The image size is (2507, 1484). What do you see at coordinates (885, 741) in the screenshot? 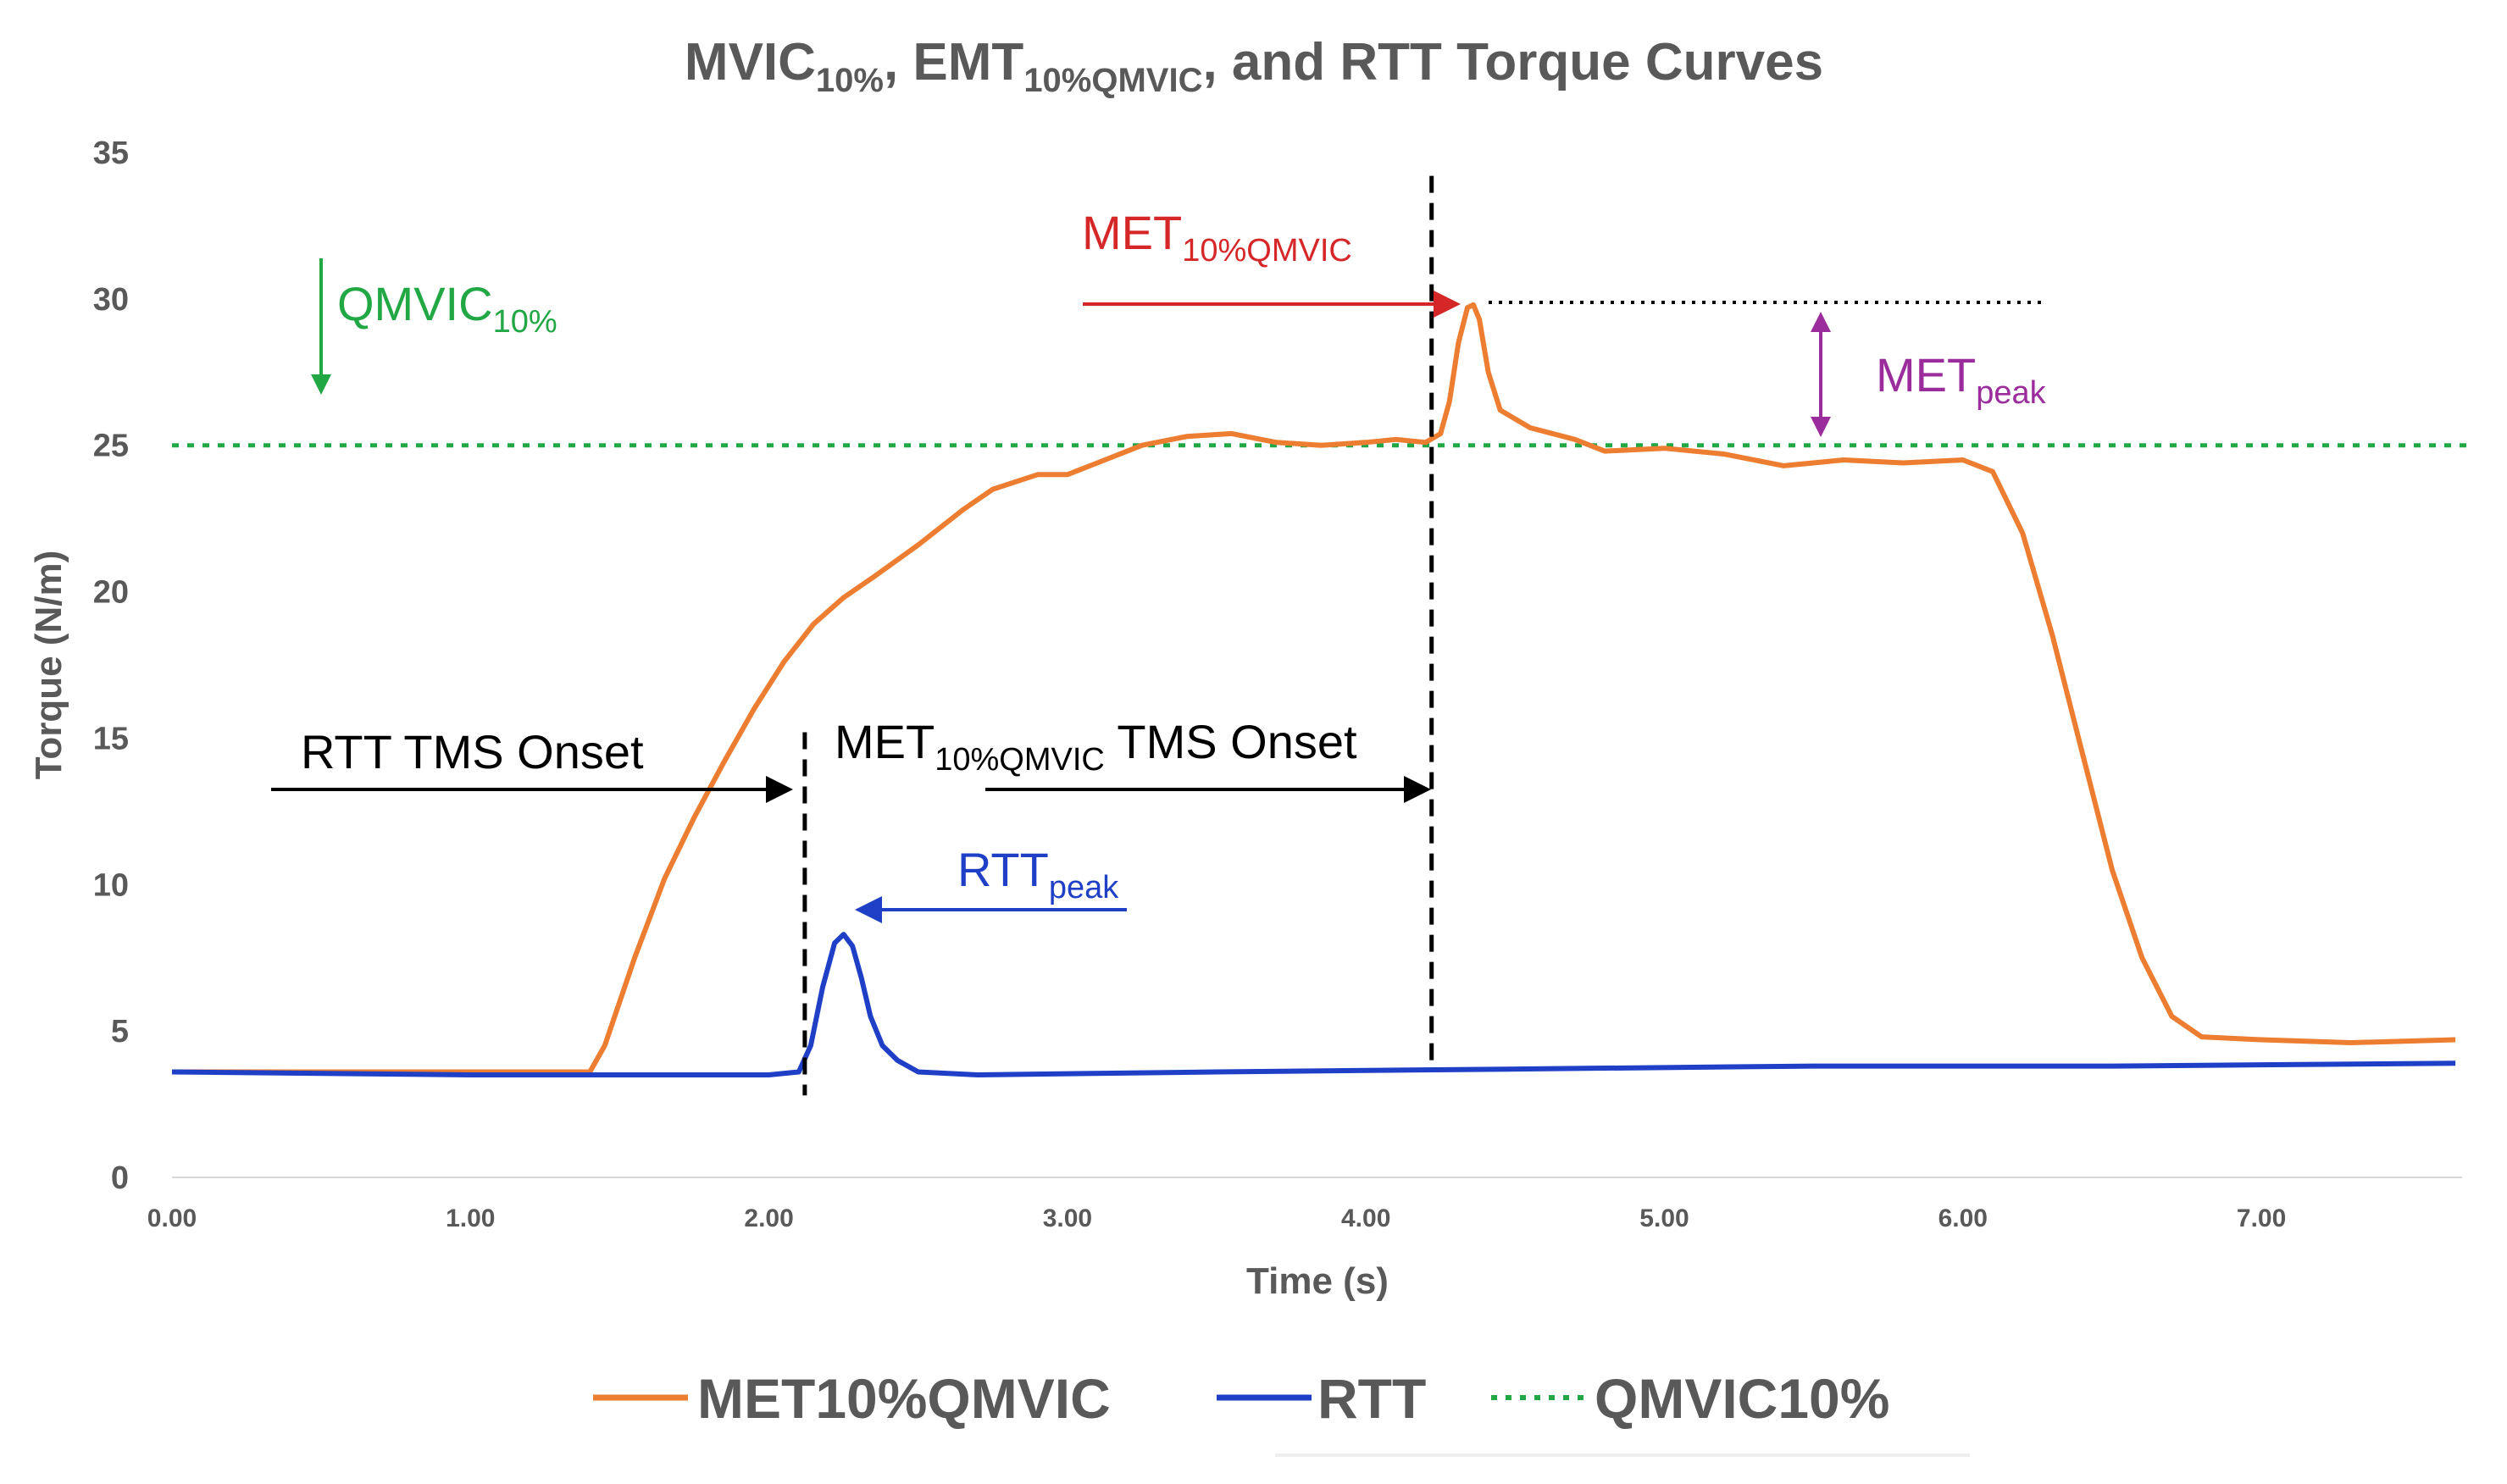
I see `met-onset-annotation-main: MET` at bounding box center [885, 741].